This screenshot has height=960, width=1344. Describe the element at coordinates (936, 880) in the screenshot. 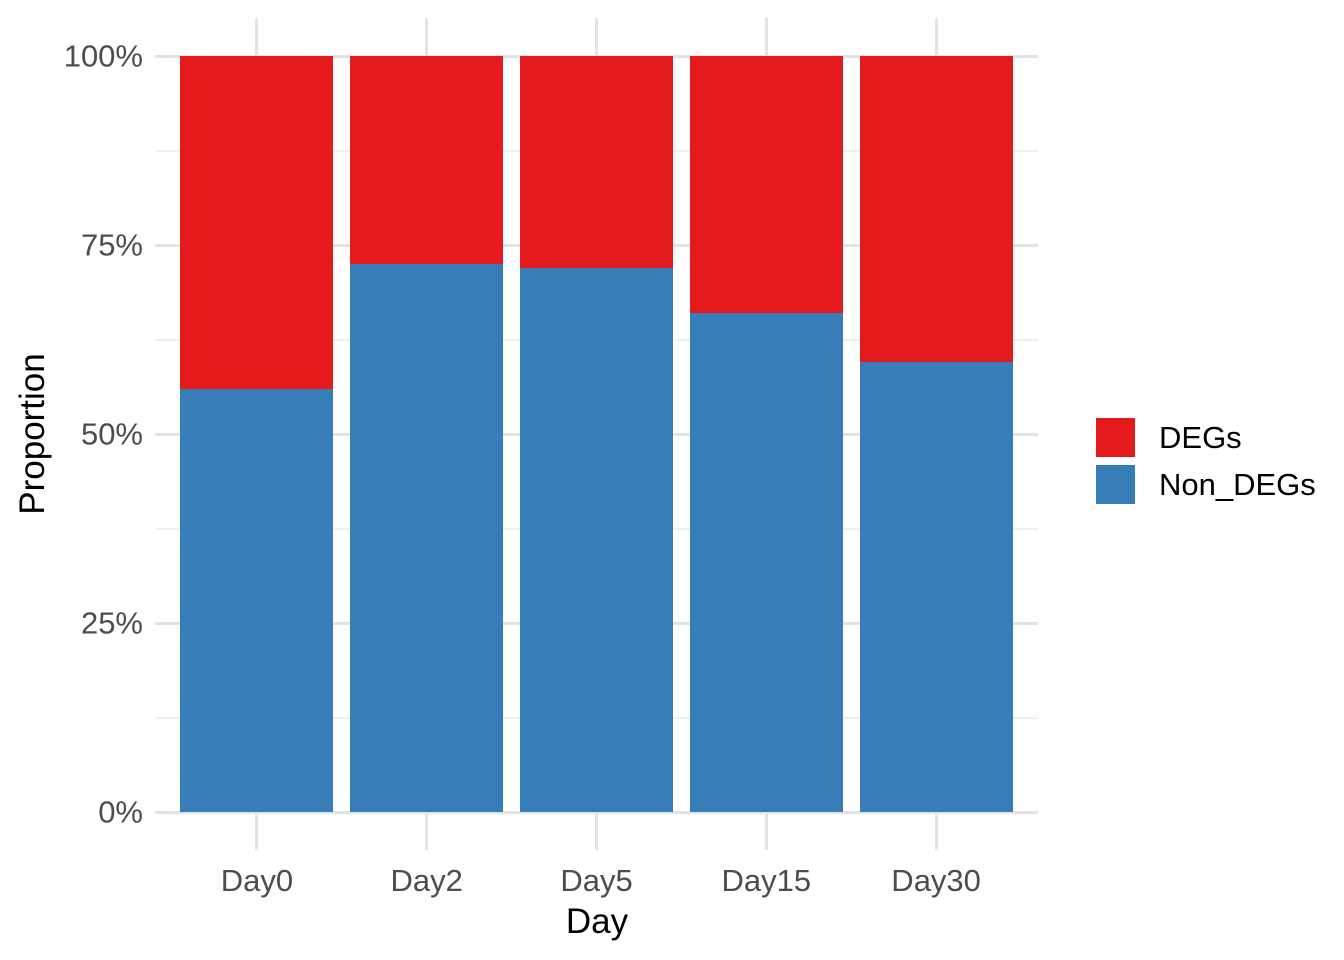

I see `x-tick-label: Day30` at that location.